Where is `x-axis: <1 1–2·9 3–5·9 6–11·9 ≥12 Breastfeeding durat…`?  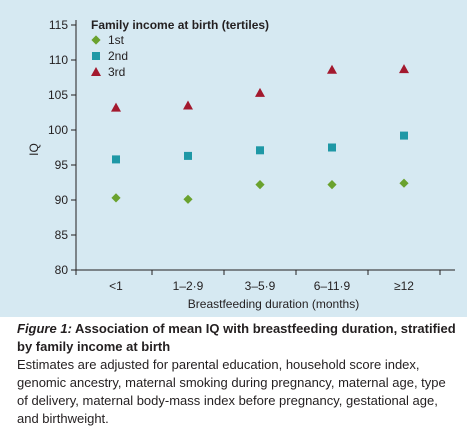
x-axis: <1 1–2·9 3–5·9 6–11·9 ≥12 Breastfeeding durat… is located at coordinates (265, 290).